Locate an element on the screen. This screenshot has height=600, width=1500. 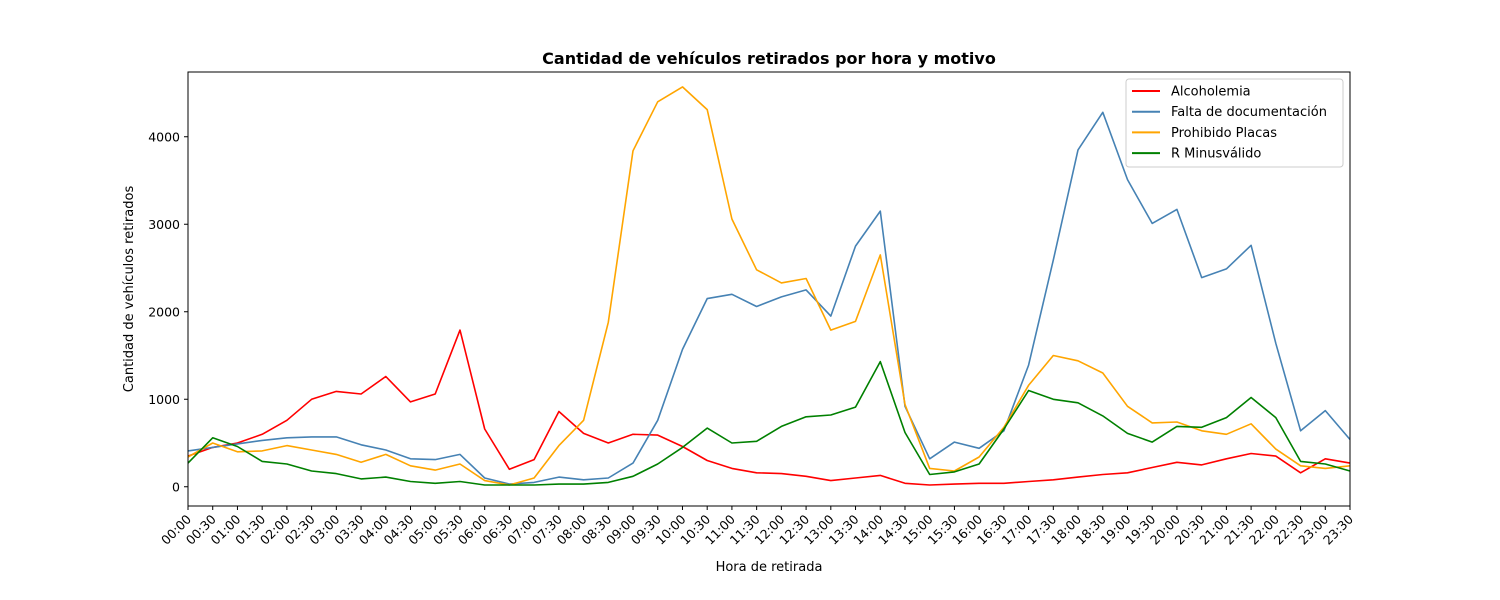
y-tick-label: 1000 is located at coordinates (164, 399).